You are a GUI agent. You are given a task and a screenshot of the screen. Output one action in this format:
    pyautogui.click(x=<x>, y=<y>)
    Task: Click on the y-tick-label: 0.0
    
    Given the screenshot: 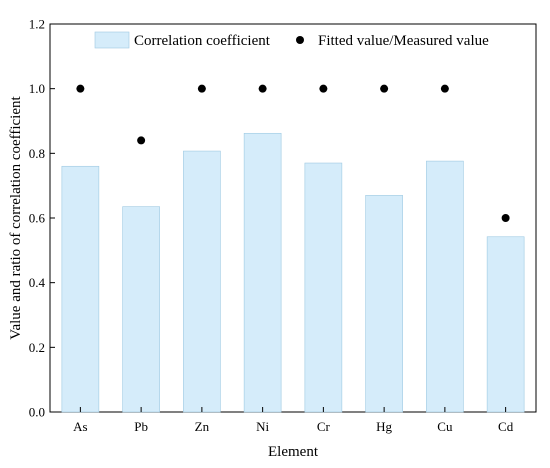 What is the action you would take?
    pyautogui.click(x=37, y=412)
    